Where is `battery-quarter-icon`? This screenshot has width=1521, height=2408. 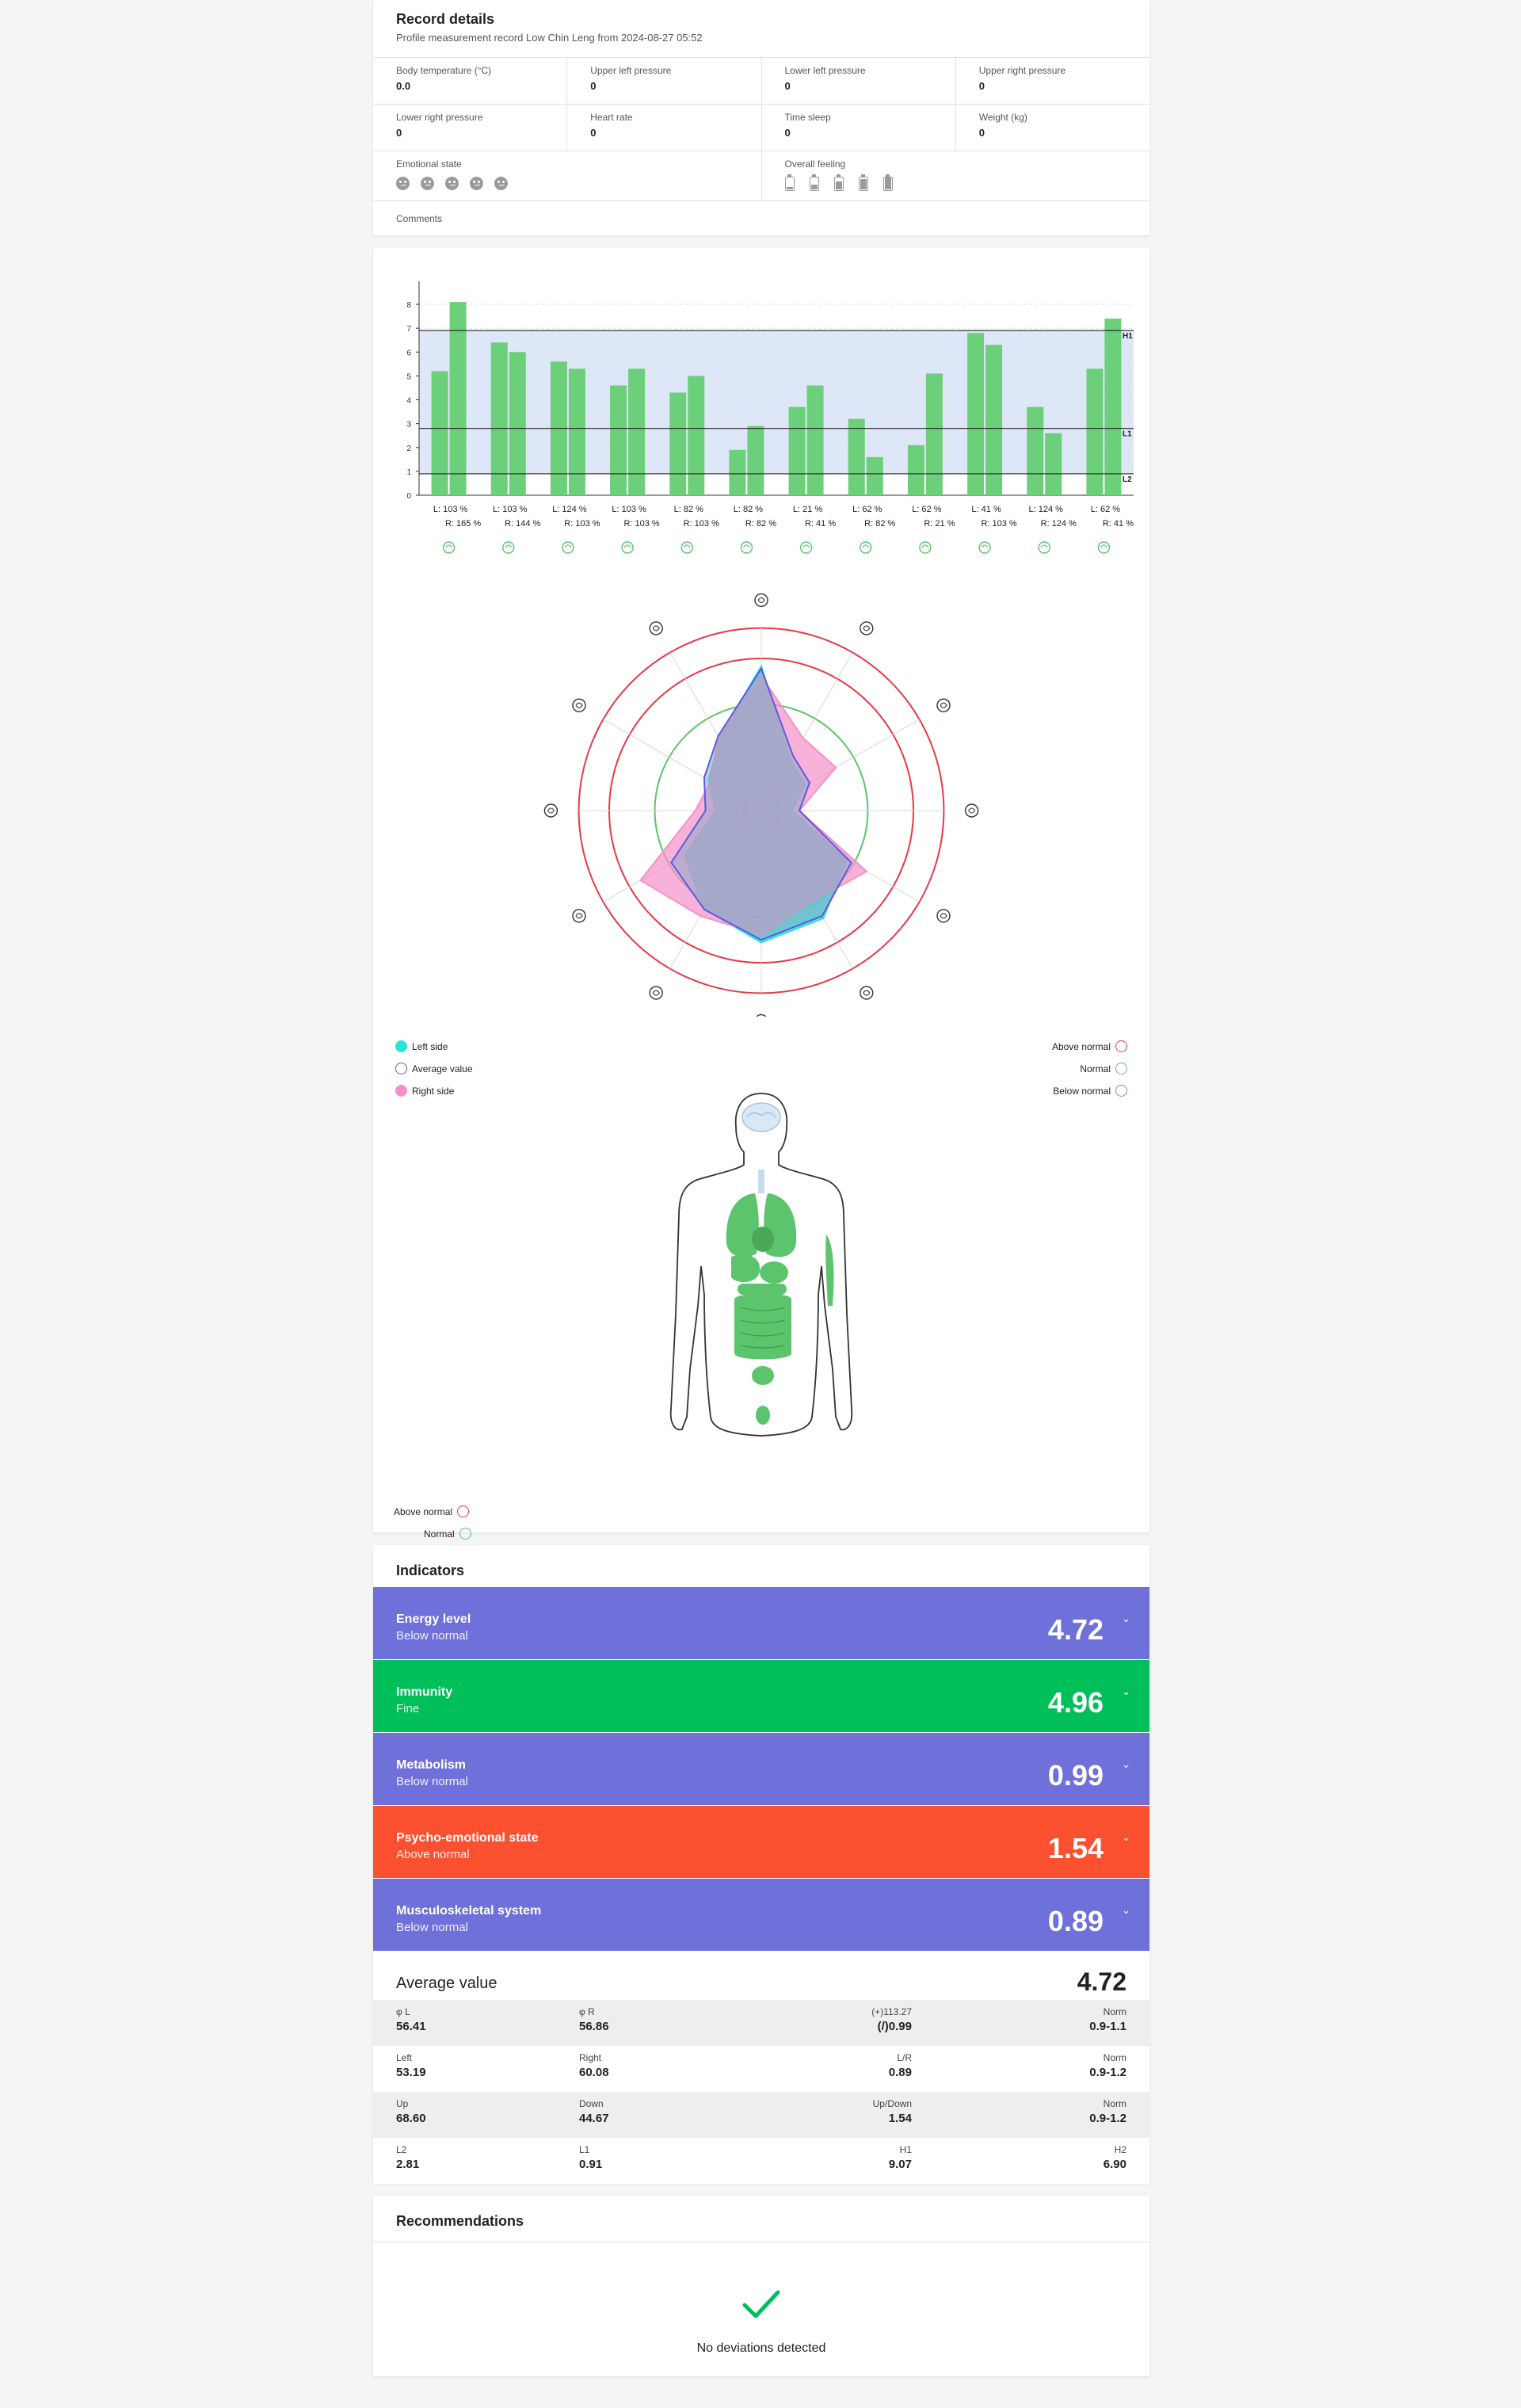 battery-quarter-icon is located at coordinates (814, 182).